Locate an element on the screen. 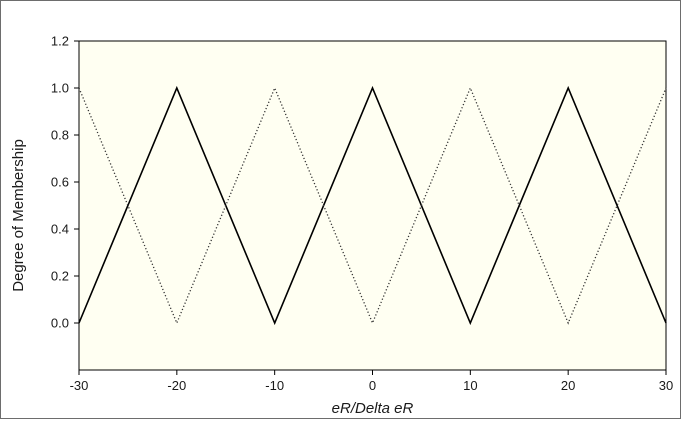 This screenshot has height=423, width=681. x-axis-title: eR/Delta eR is located at coordinates (373, 408).